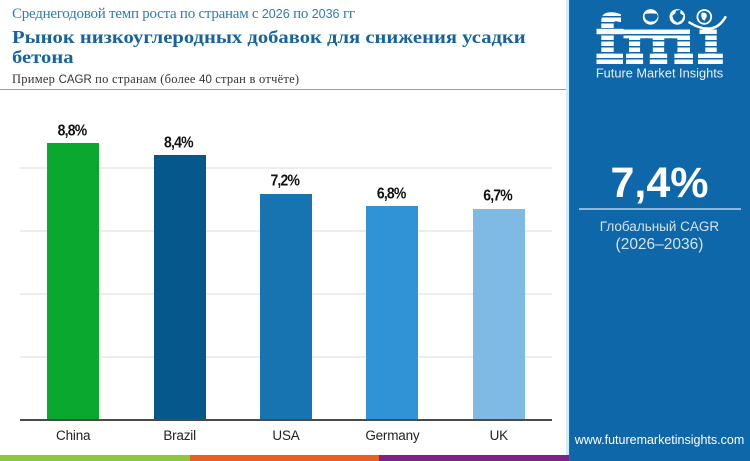 The width and height of the screenshot is (750, 461). I want to click on svg-text: Future Market Insights, so click(659, 73).